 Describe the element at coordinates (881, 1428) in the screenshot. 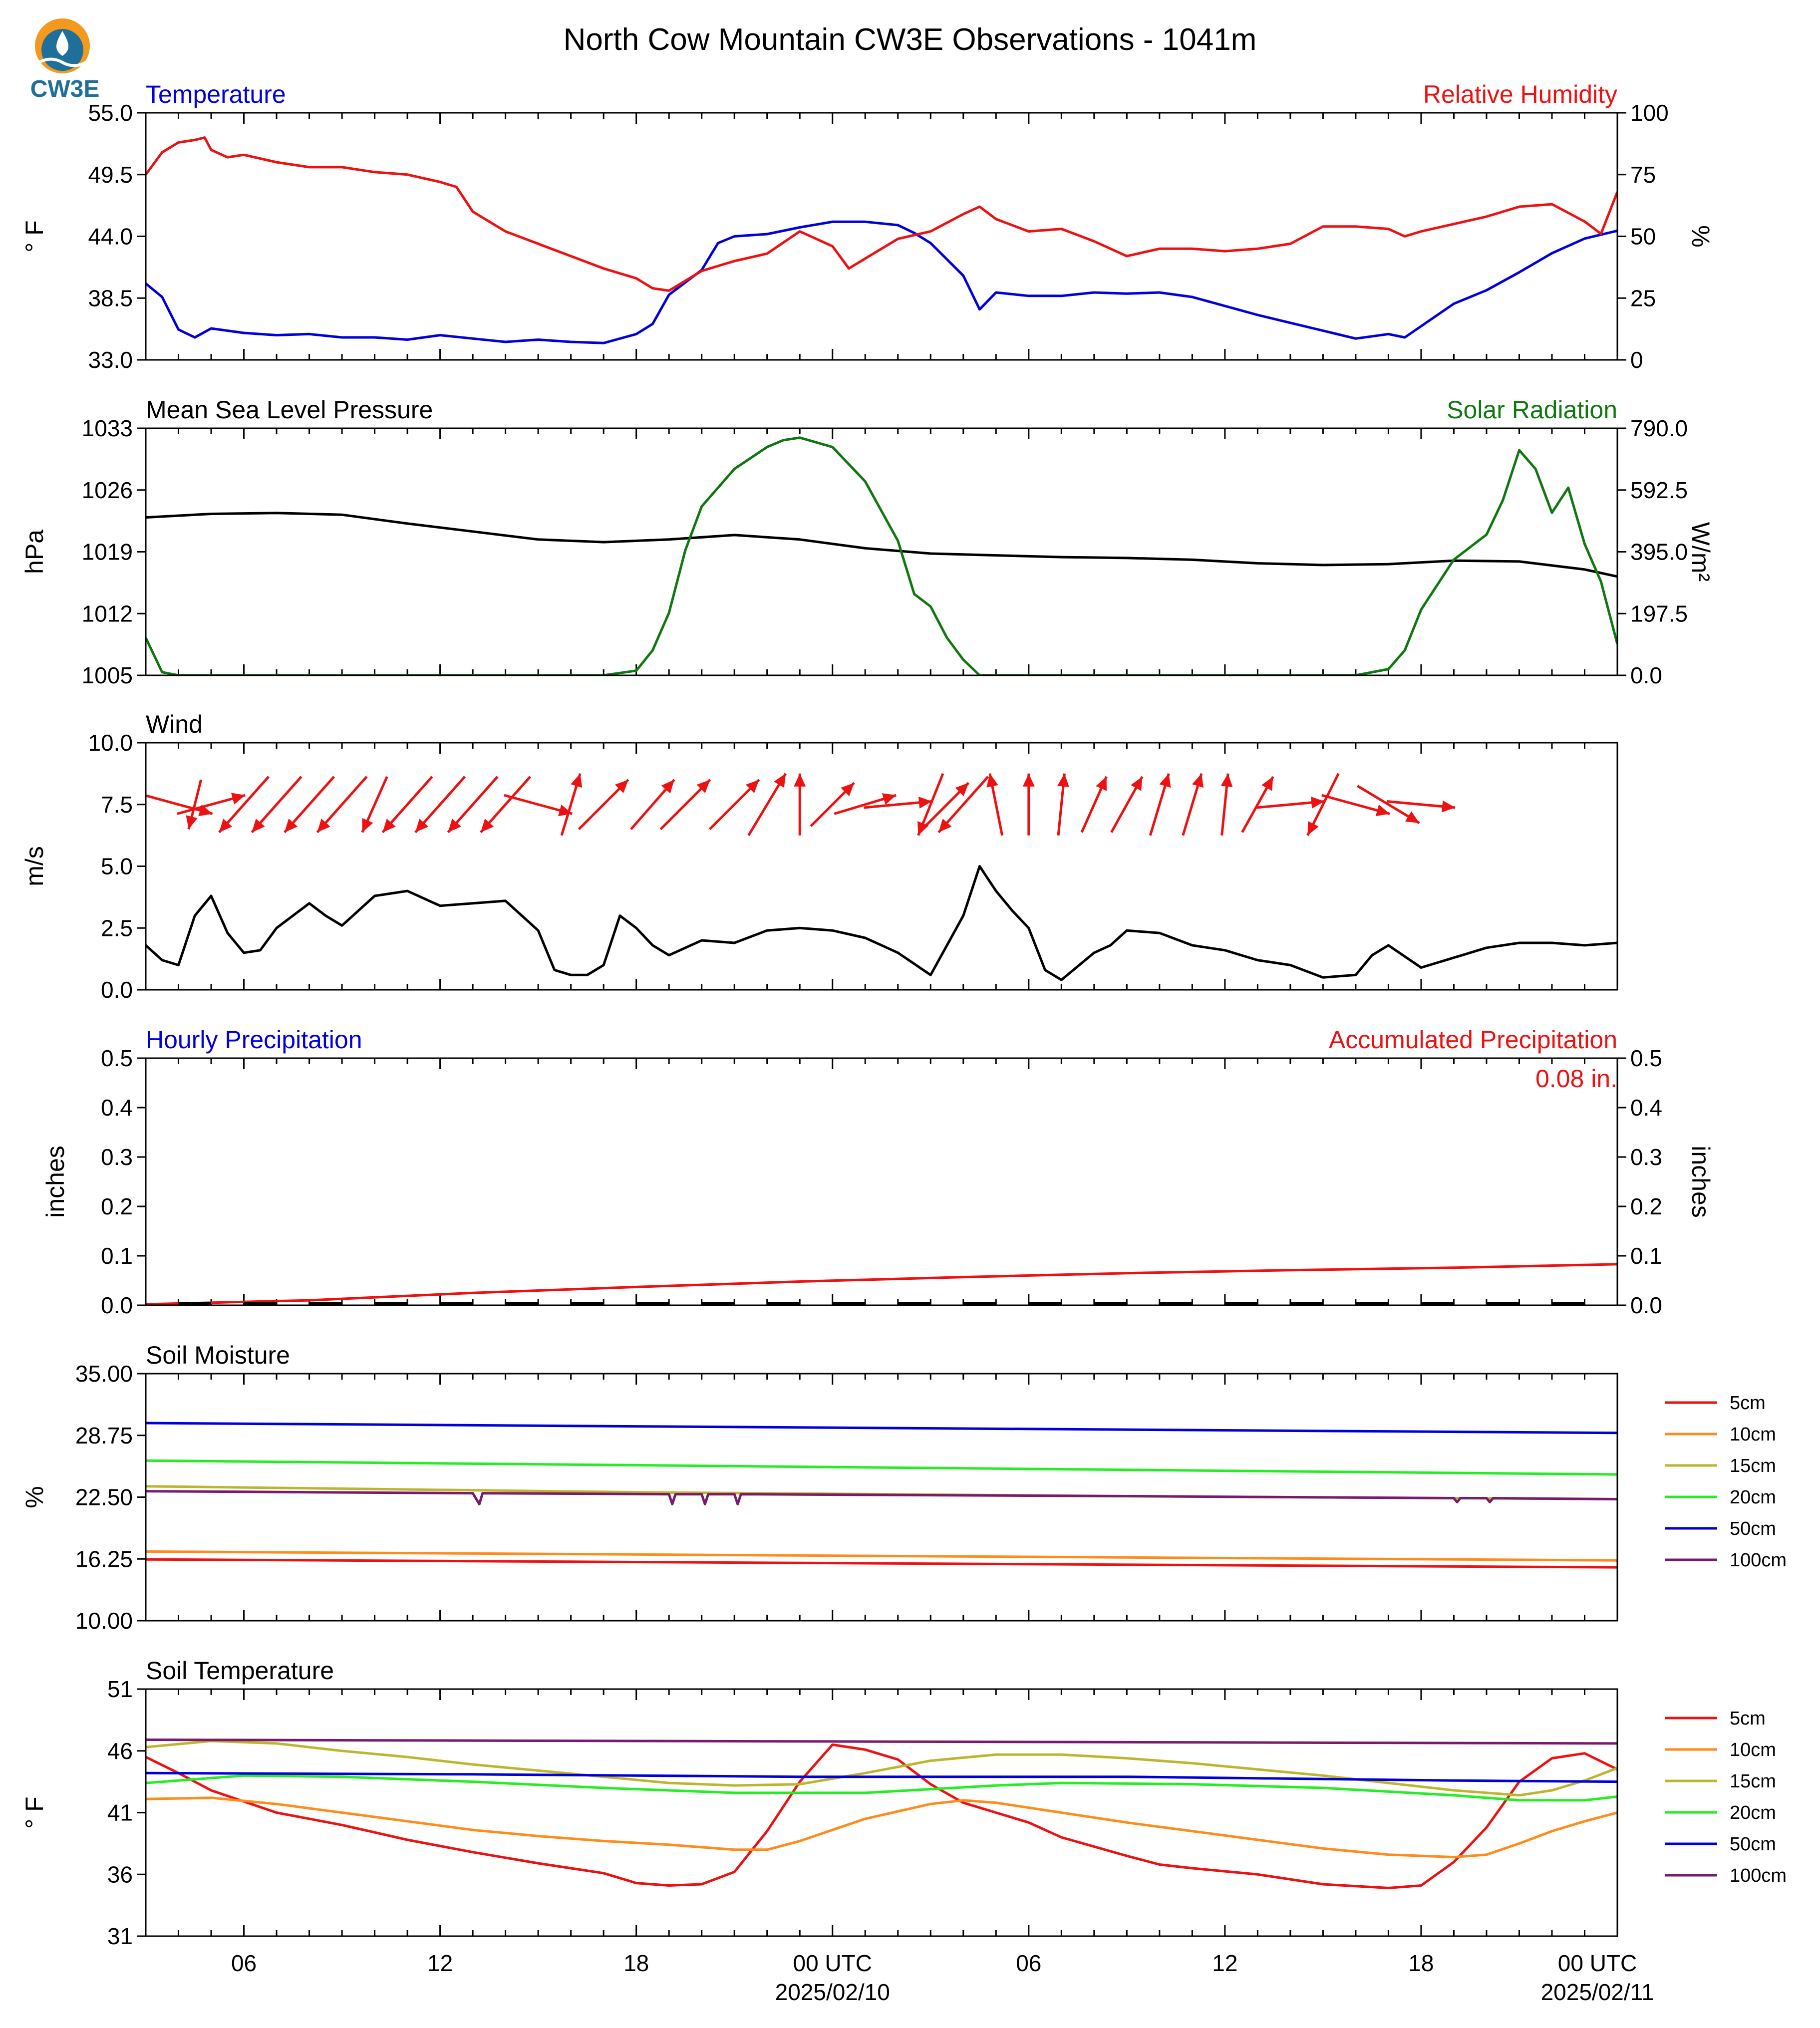

I see `series-line-50cm` at that location.